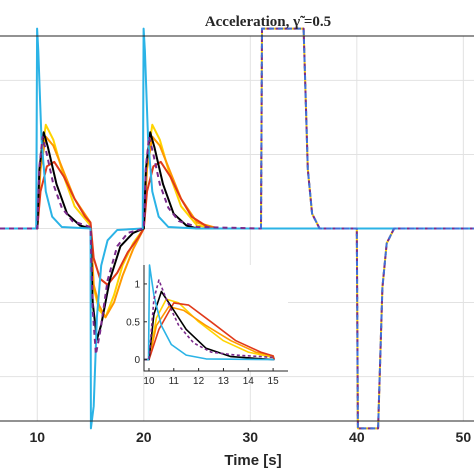  What do you see at coordinates (464, 437) in the screenshot?
I see `x-tick-label-4: 50` at bounding box center [464, 437].